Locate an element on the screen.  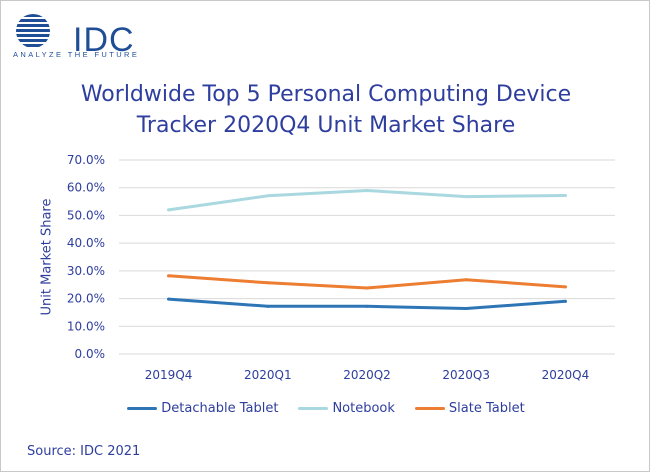
series-line-notebook is located at coordinates (367, 200).